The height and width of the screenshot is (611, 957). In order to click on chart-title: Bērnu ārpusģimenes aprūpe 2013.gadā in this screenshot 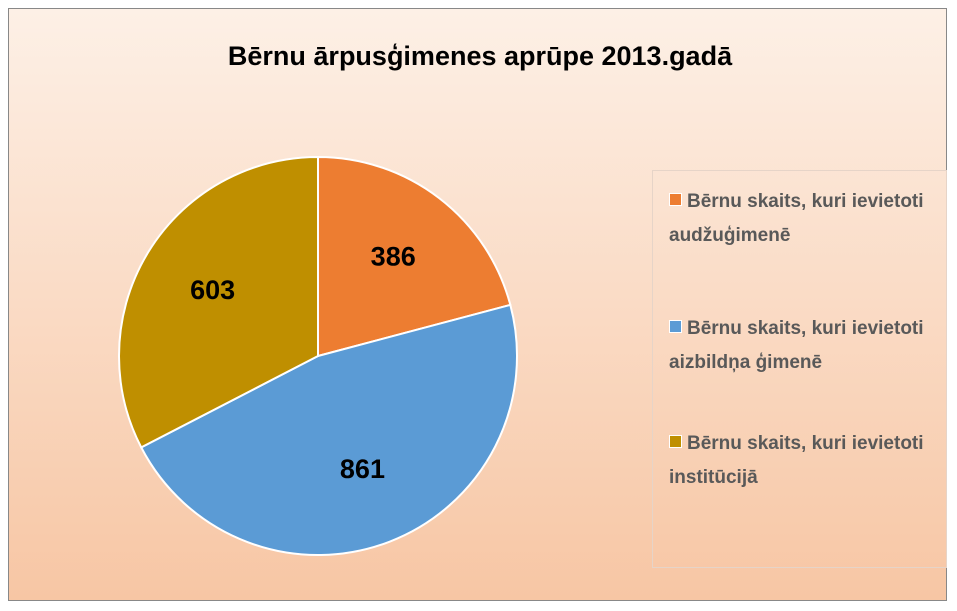, I will do `click(480, 56)`.